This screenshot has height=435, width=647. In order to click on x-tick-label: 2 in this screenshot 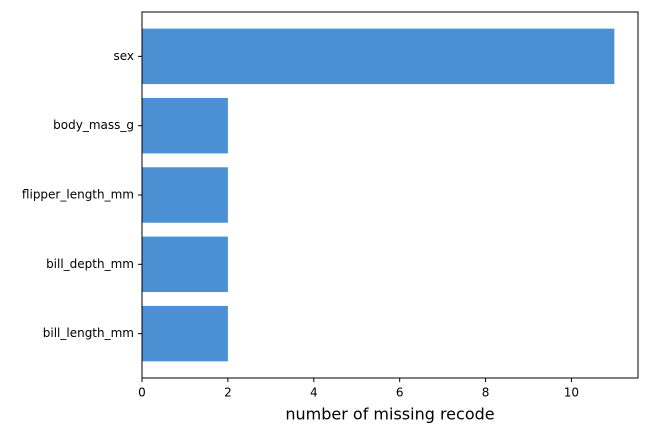, I will do `click(228, 393)`.